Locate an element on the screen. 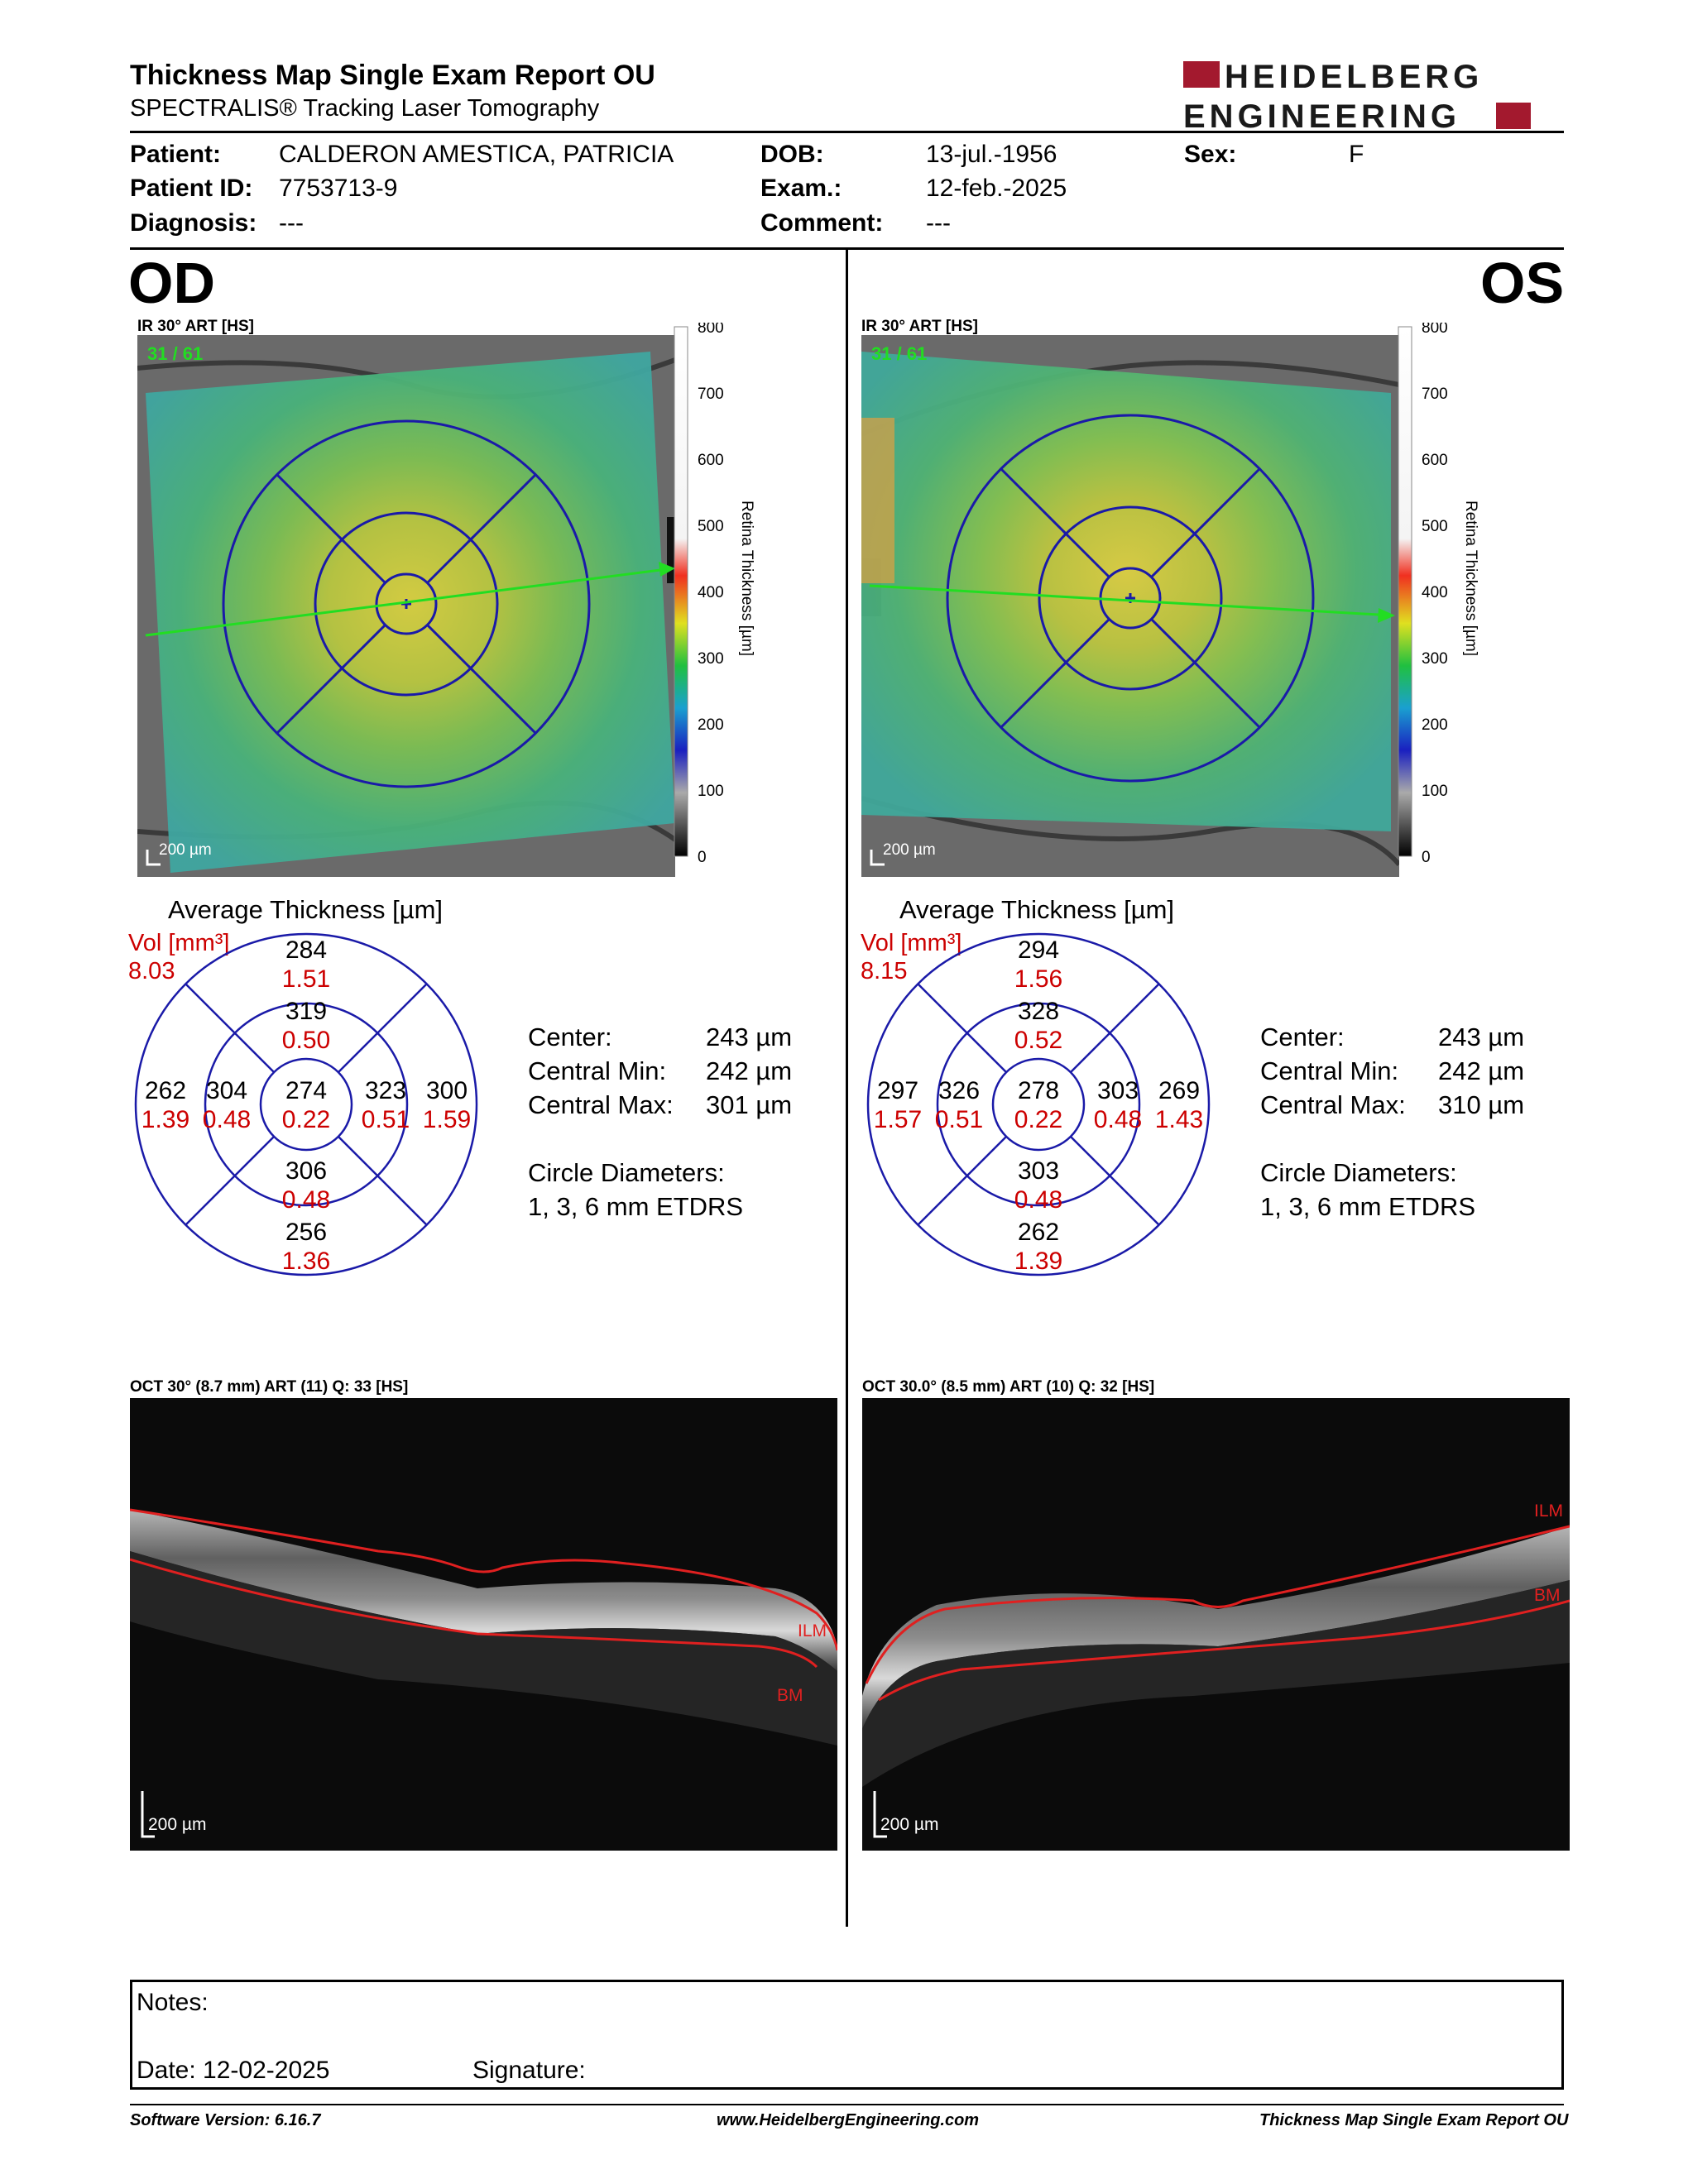  os-colorbar-label: Retina Thickness [µm] is located at coordinates (1470, 578).